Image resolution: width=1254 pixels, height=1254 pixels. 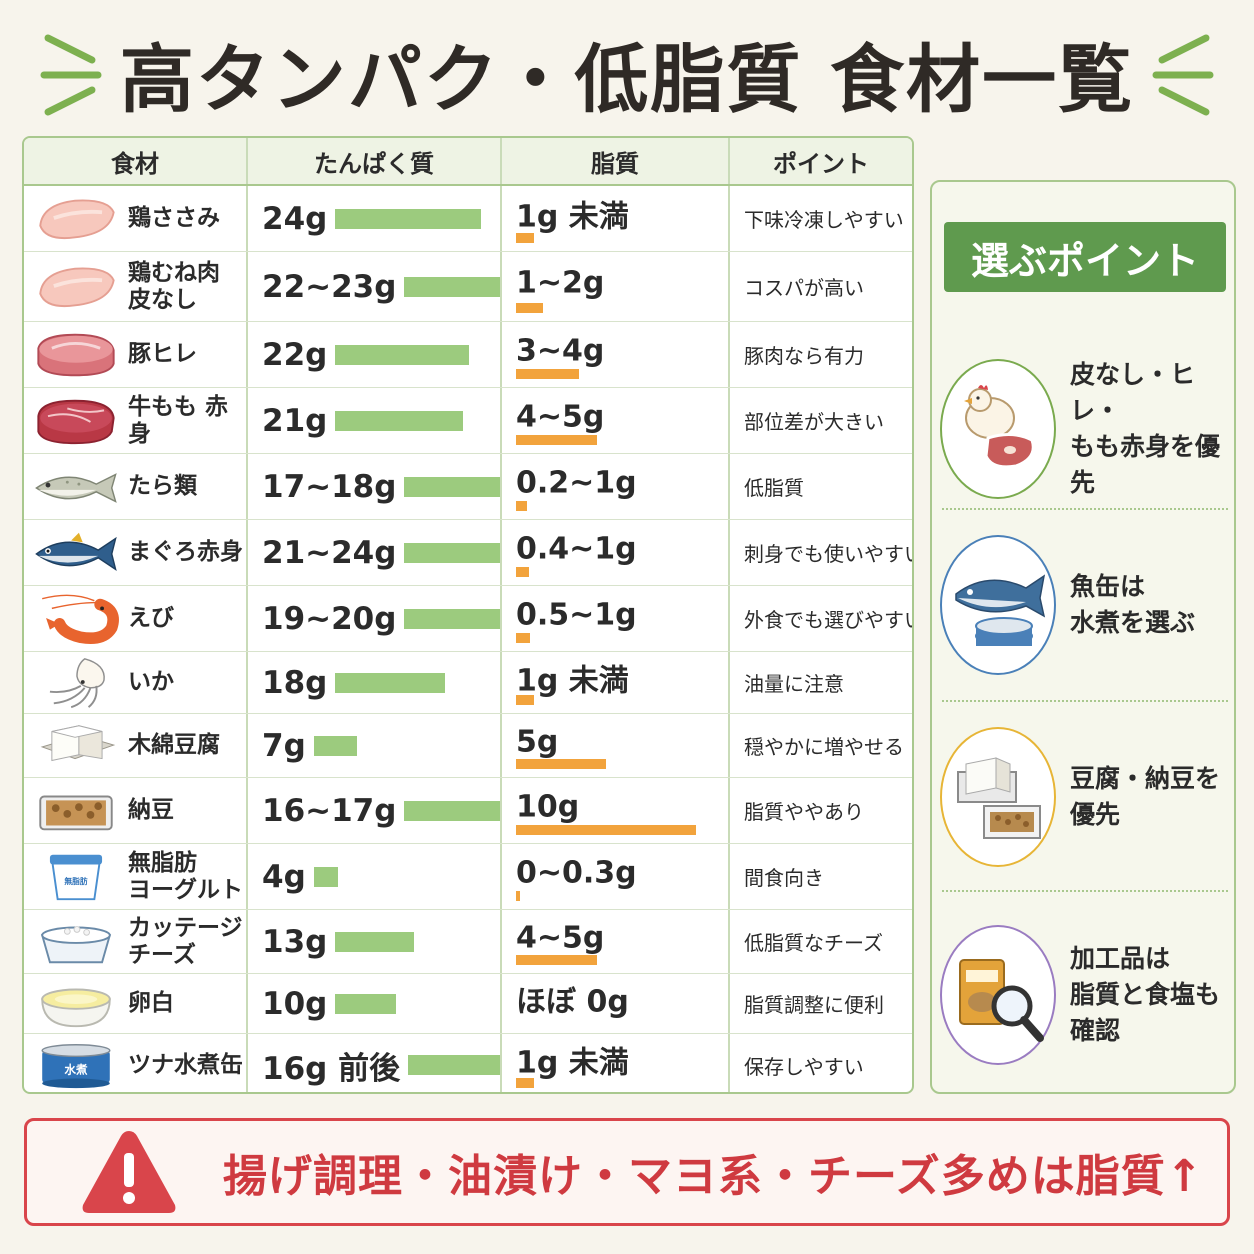 I want to click on fat-cell: ほぼ 0g, so click(x=616, y=1003).